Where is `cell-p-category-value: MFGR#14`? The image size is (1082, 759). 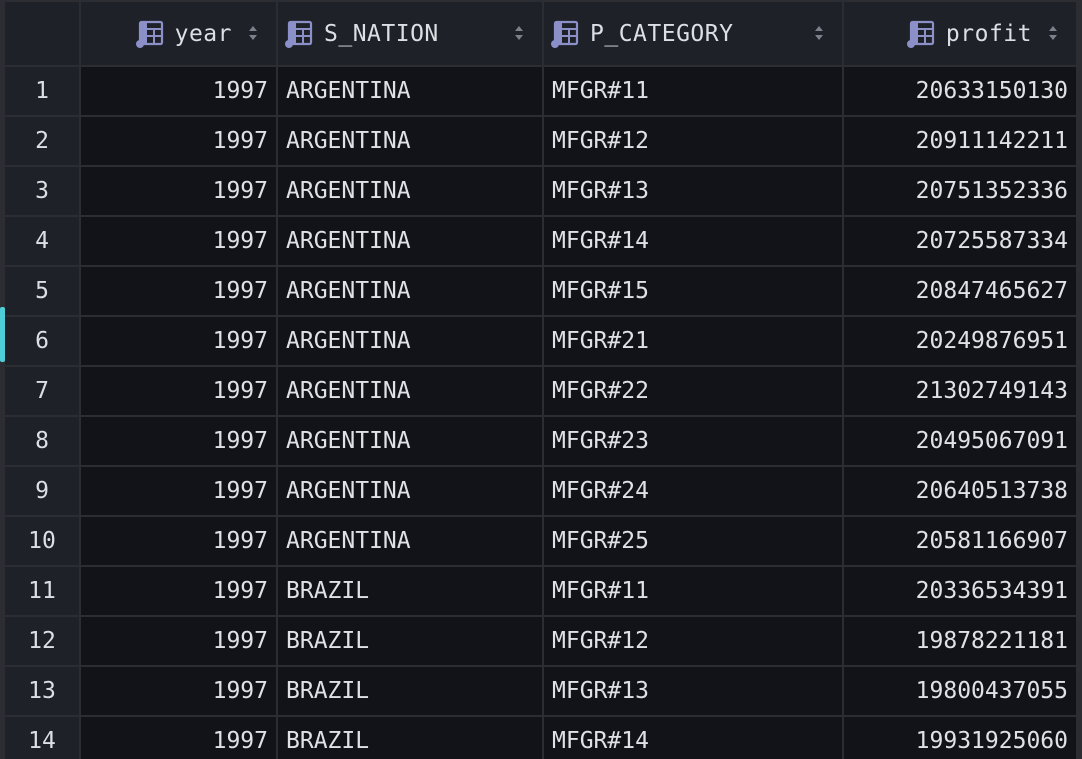 cell-p-category-value: MFGR#14 is located at coordinates (600, 741).